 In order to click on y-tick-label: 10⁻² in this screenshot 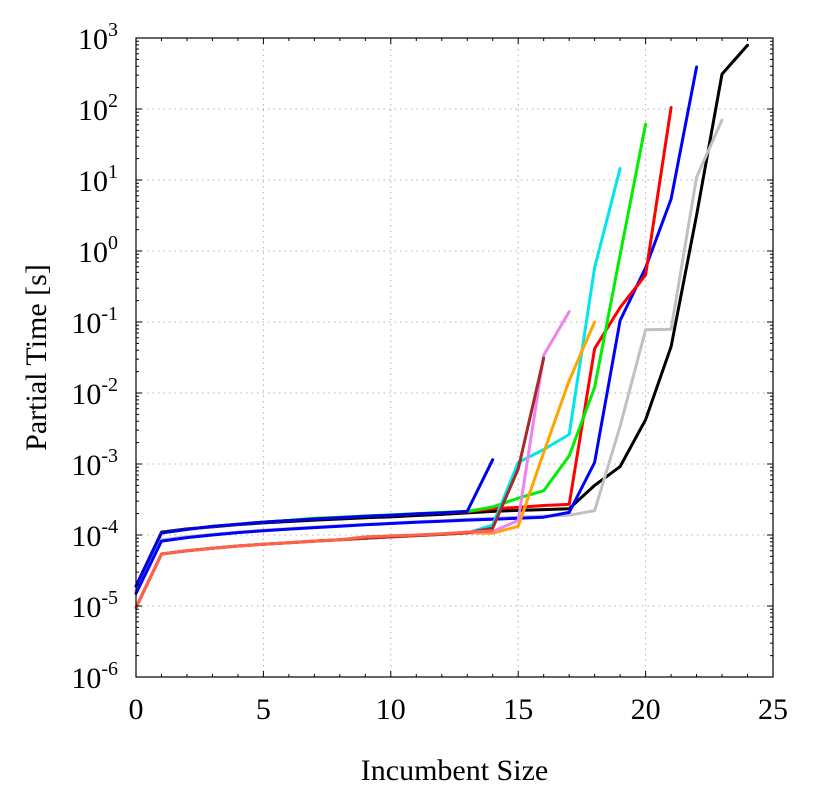, I will do `click(94, 392)`.